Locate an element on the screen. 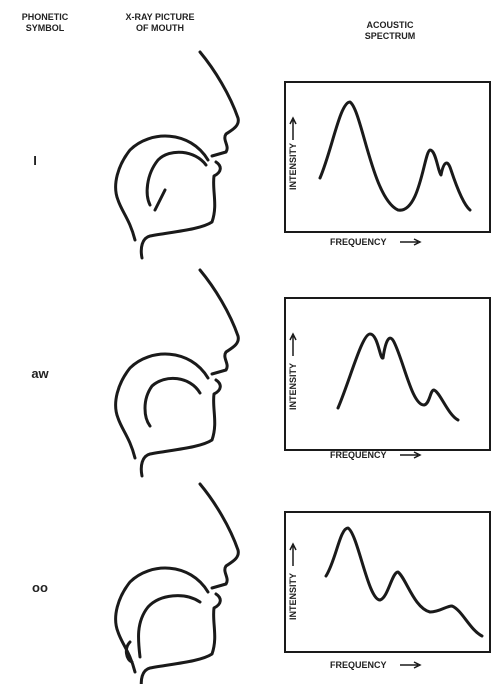 The width and height of the screenshot is (496, 684). header-text: SYMBOL is located at coordinates (45, 28).